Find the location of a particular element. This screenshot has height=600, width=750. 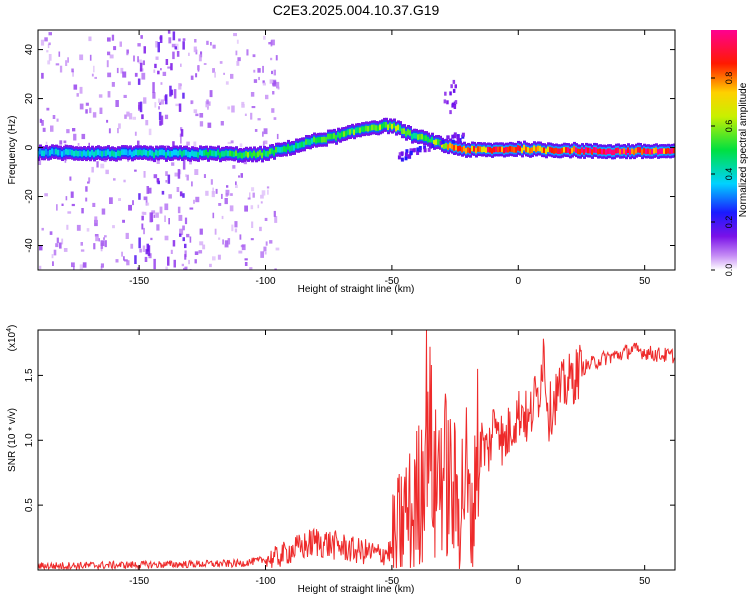

y-tick-label: -40 is located at coordinates (29, 245).